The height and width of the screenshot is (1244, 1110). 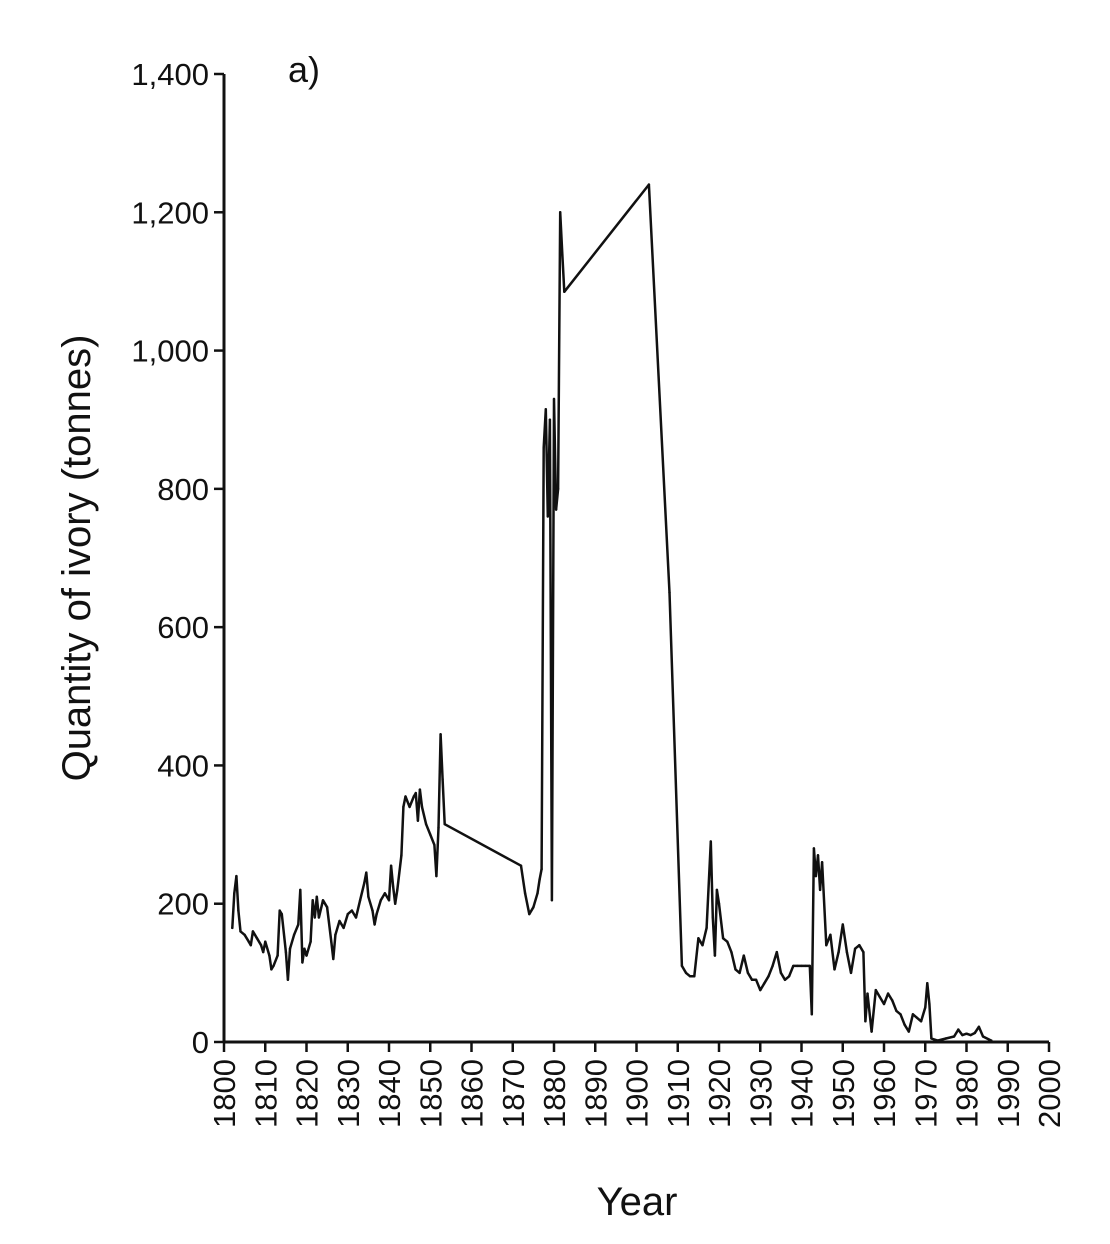 What do you see at coordinates (389, 1093) in the screenshot?
I see `x-tick-label: 1840` at bounding box center [389, 1093].